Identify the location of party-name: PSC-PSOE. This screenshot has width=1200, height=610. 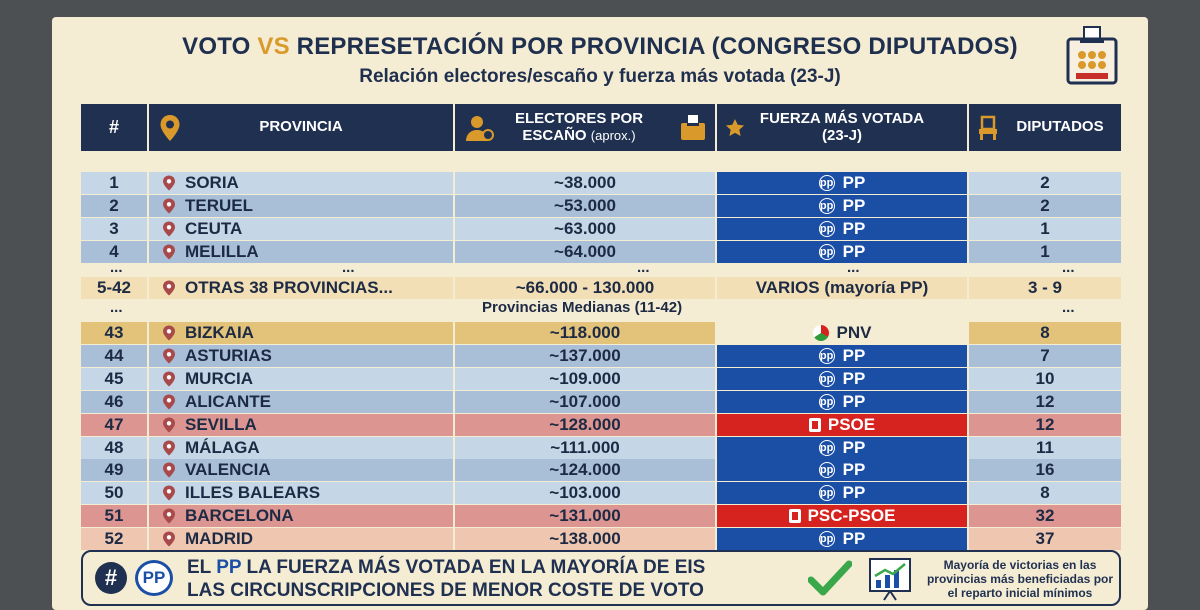
(851, 516).